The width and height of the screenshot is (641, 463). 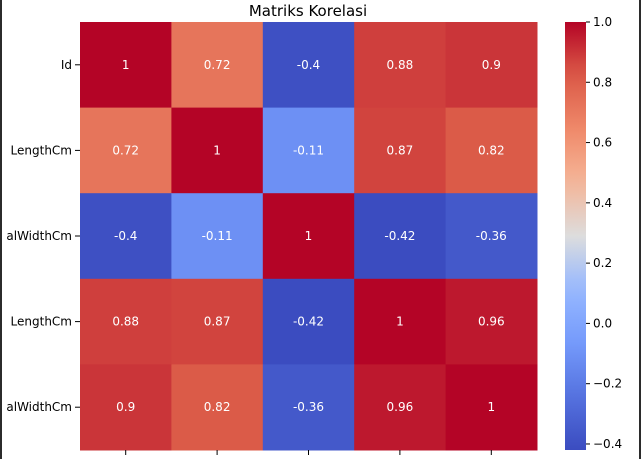 What do you see at coordinates (602, 203) in the screenshot?
I see `colorbar-tick-label: 0.4` at bounding box center [602, 203].